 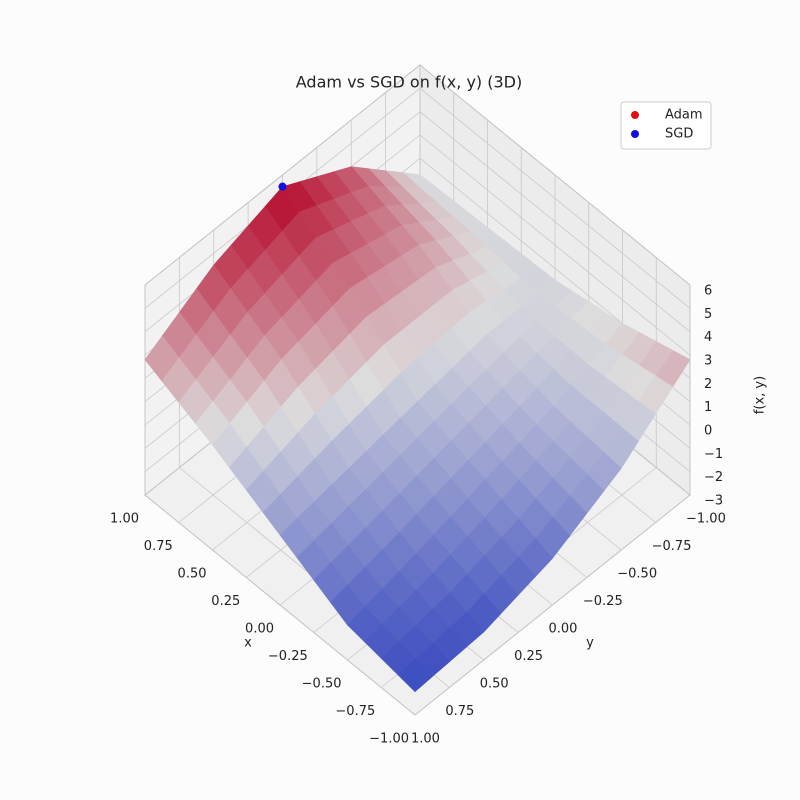 What do you see at coordinates (124, 519) in the screenshot?
I see `x-tick-label: 1.00` at bounding box center [124, 519].